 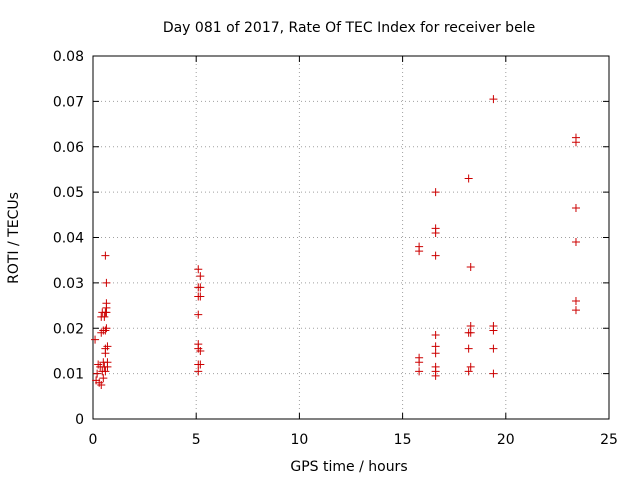 What do you see at coordinates (403, 440) in the screenshot?
I see `x-tick-label: 15` at bounding box center [403, 440].